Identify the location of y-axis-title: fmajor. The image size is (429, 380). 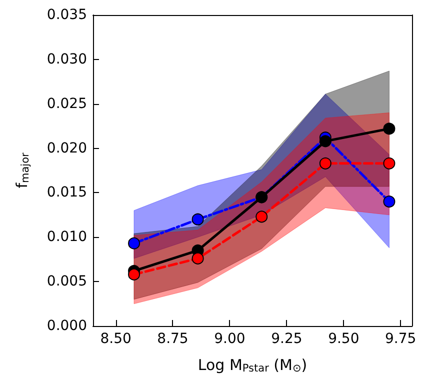
(22, 170).